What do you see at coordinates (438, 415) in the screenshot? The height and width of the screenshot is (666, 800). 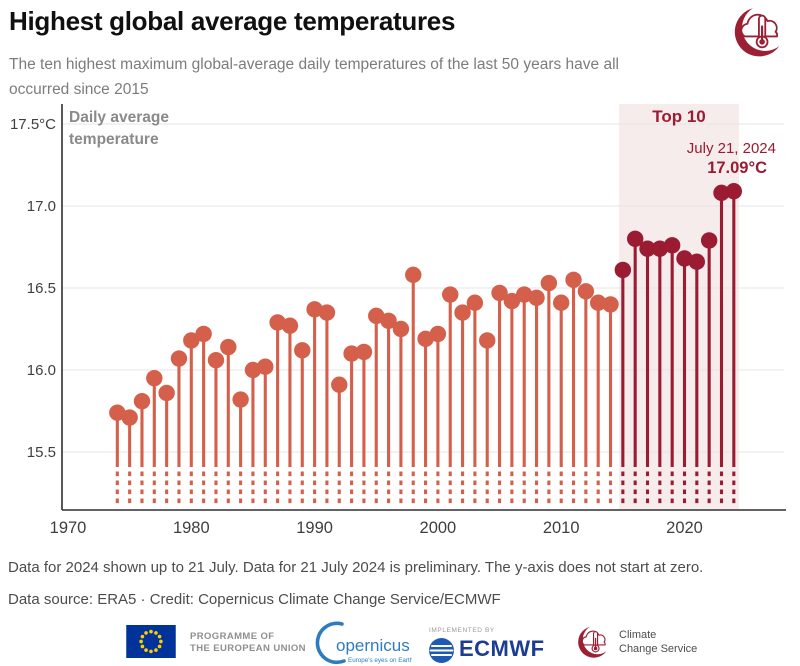 I see `lollipop-2000` at bounding box center [438, 415].